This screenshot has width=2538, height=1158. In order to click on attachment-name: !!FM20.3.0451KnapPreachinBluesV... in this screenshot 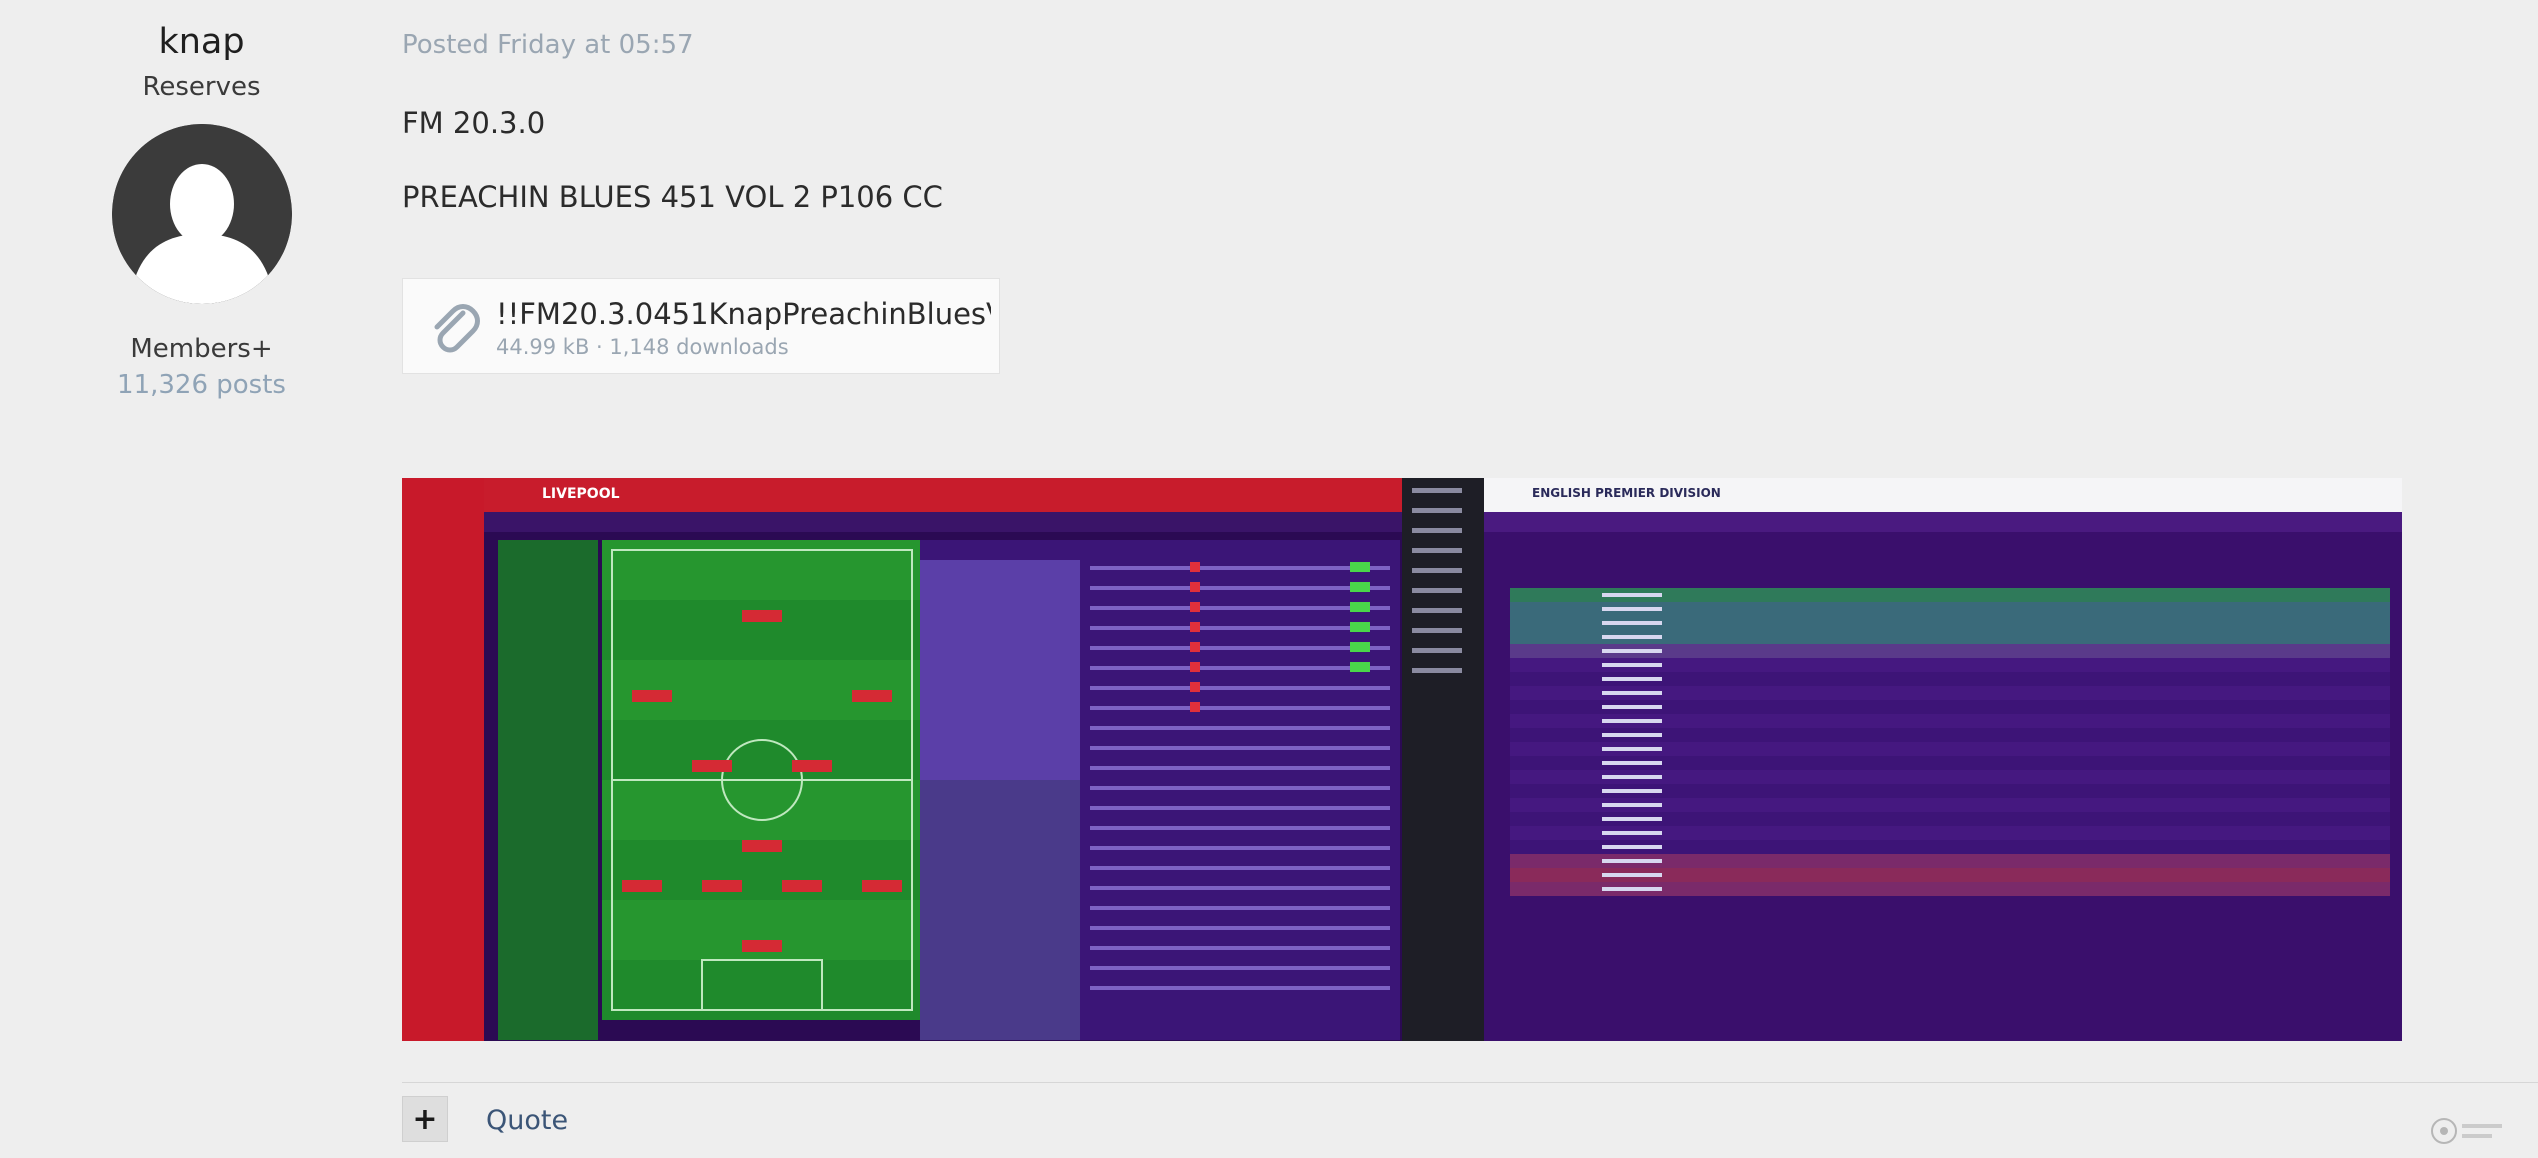, I will do `click(743, 314)`.